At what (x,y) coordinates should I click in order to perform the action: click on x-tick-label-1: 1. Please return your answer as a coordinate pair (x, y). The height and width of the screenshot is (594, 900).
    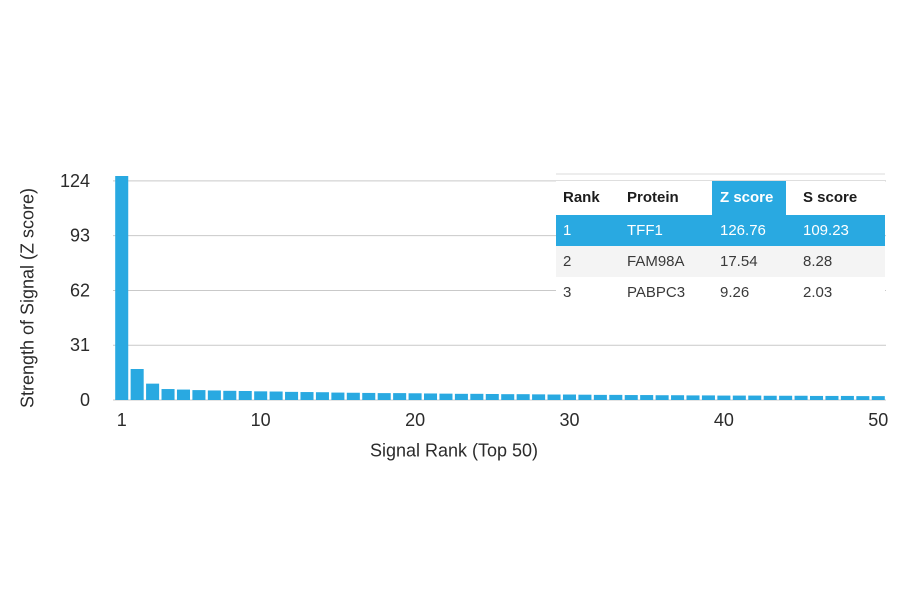
    Looking at the image, I should click on (122, 420).